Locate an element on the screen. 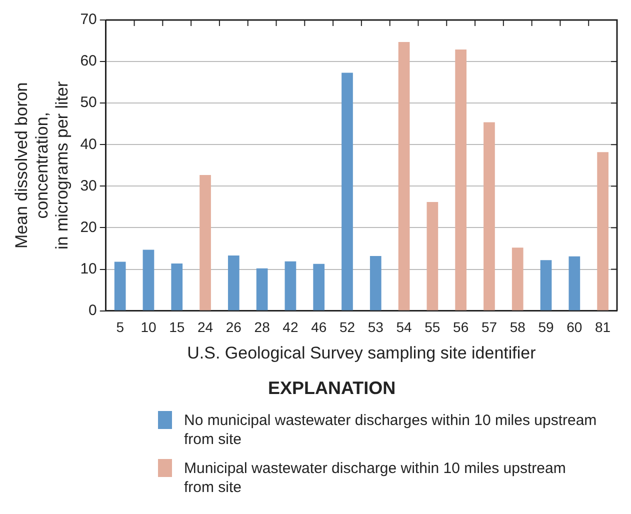 The image size is (631, 514). legend-label: No municipal wastewater discharges within 10 miles upstream from site is located at coordinates (391, 430).